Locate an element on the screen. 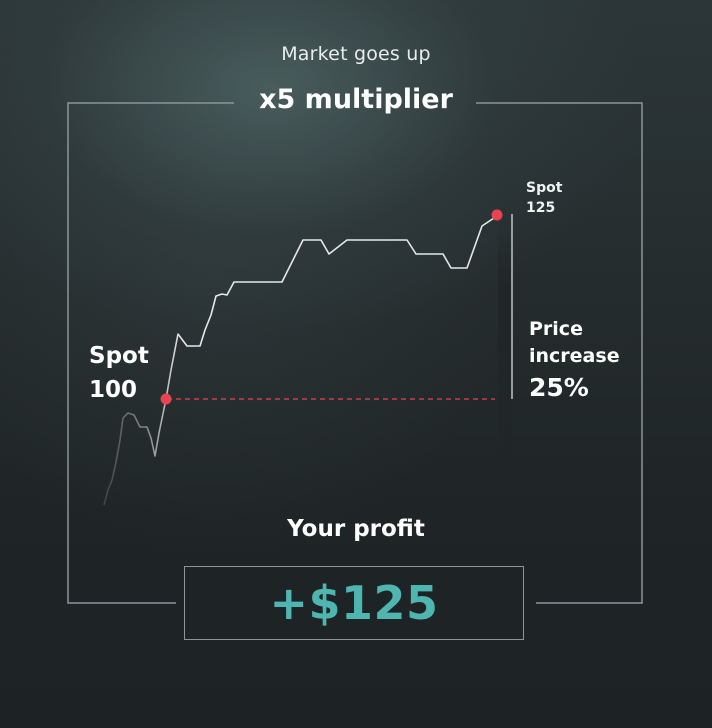 This screenshot has width=712, height=728. end-spot-value: 125 is located at coordinates (541, 208).